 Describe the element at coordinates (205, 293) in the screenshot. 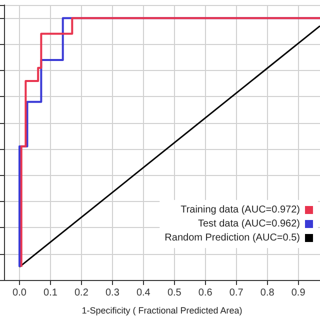

I see `x-tick-label: 0.6` at that location.